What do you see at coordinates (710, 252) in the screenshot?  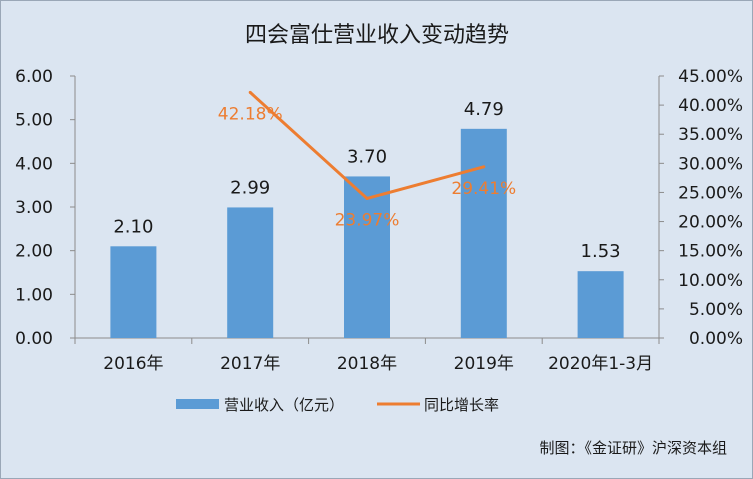 I see `y-right-tick-label: 15.00%` at bounding box center [710, 252].